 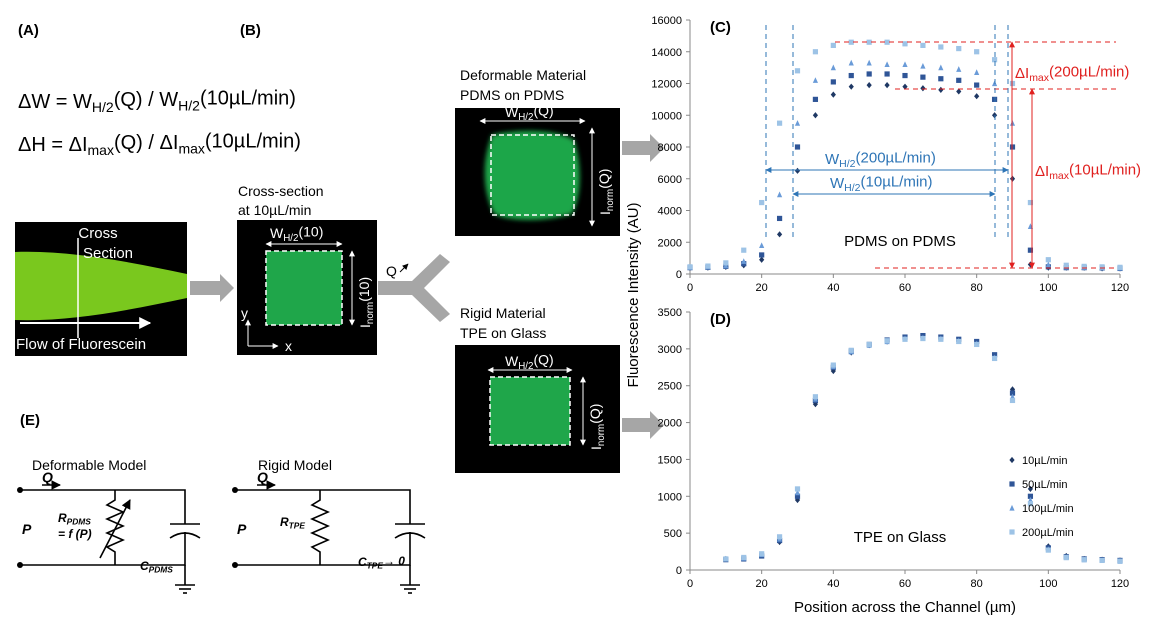 What do you see at coordinates (523, 75) in the screenshot?
I see `material-title: Deformable Material` at bounding box center [523, 75].